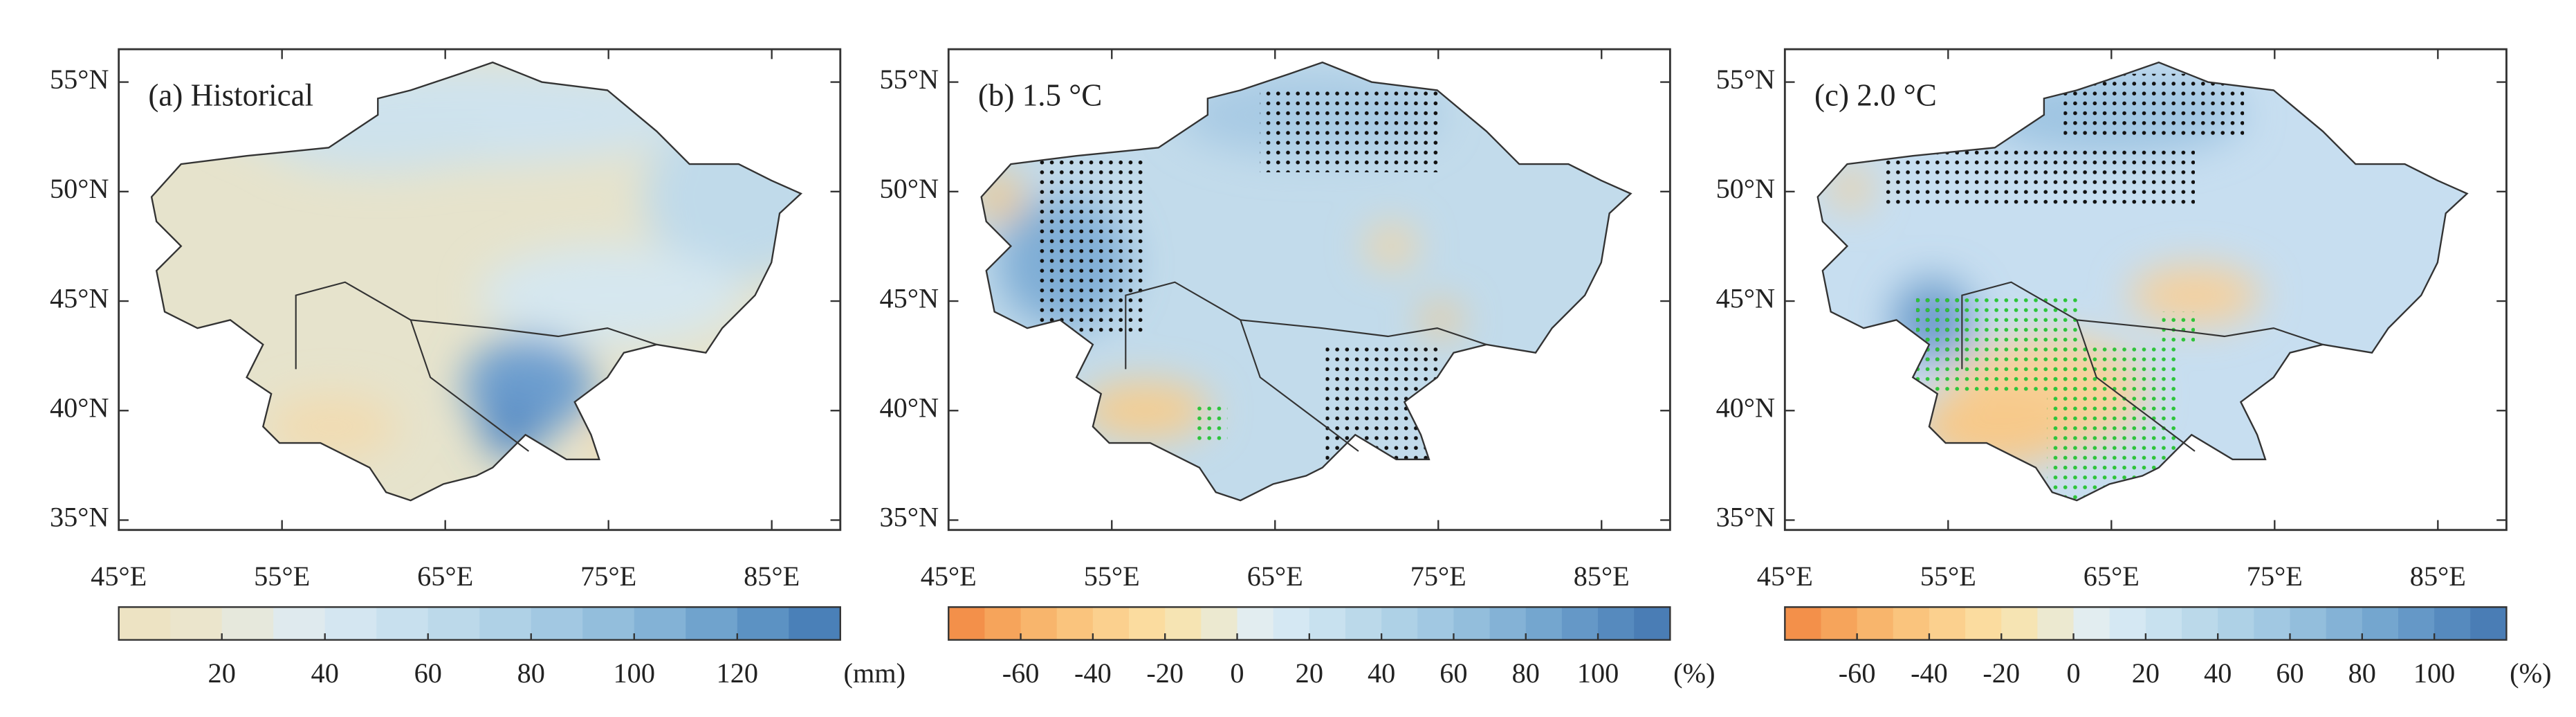 This screenshot has width=2576, height=717. What do you see at coordinates (1306, 366) in the screenshot?
I see `country-border` at bounding box center [1306, 366].